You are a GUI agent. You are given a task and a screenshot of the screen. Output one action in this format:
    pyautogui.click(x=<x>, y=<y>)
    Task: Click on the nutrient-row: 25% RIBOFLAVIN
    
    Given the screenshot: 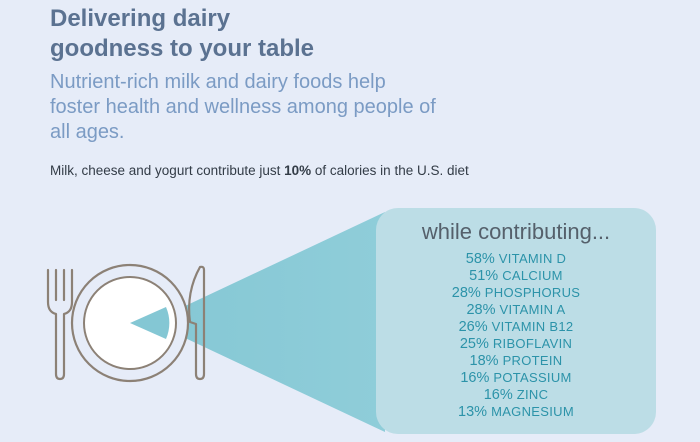 What is the action you would take?
    pyautogui.click(x=516, y=343)
    